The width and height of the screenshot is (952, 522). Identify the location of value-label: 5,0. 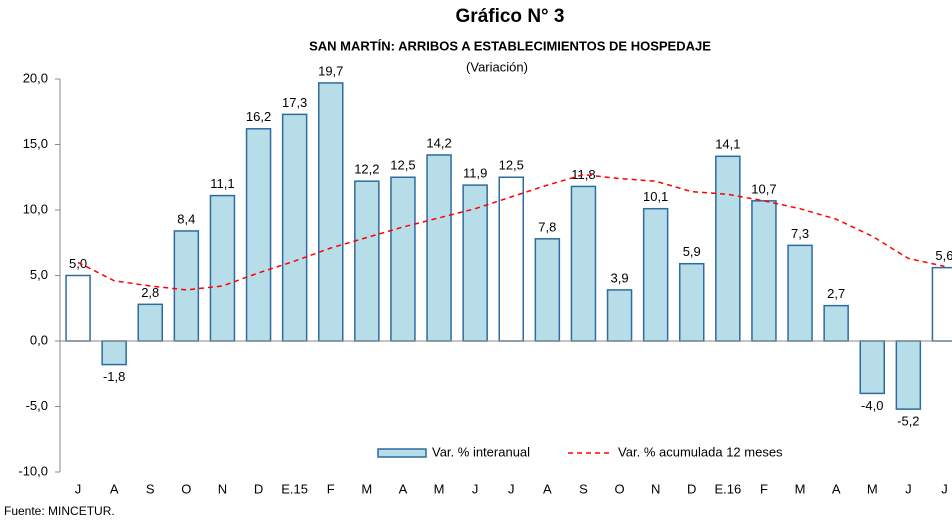
(78, 263).